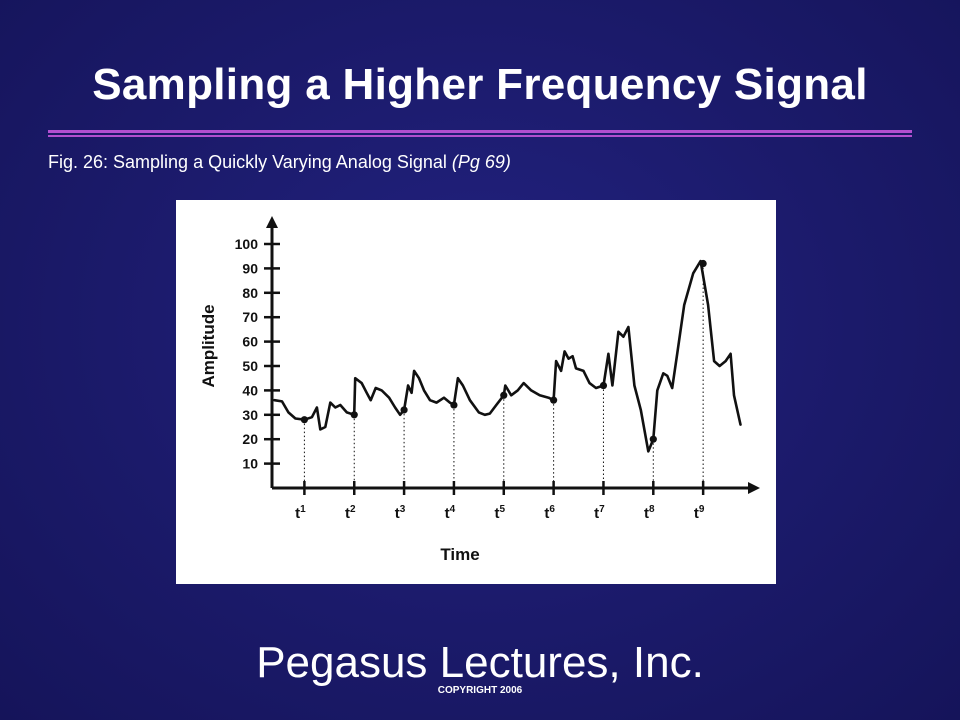 The width and height of the screenshot is (960, 720). Describe the element at coordinates (480, 662) in the screenshot. I see `brand-name: Pegasus Lectures, Inc.` at that location.